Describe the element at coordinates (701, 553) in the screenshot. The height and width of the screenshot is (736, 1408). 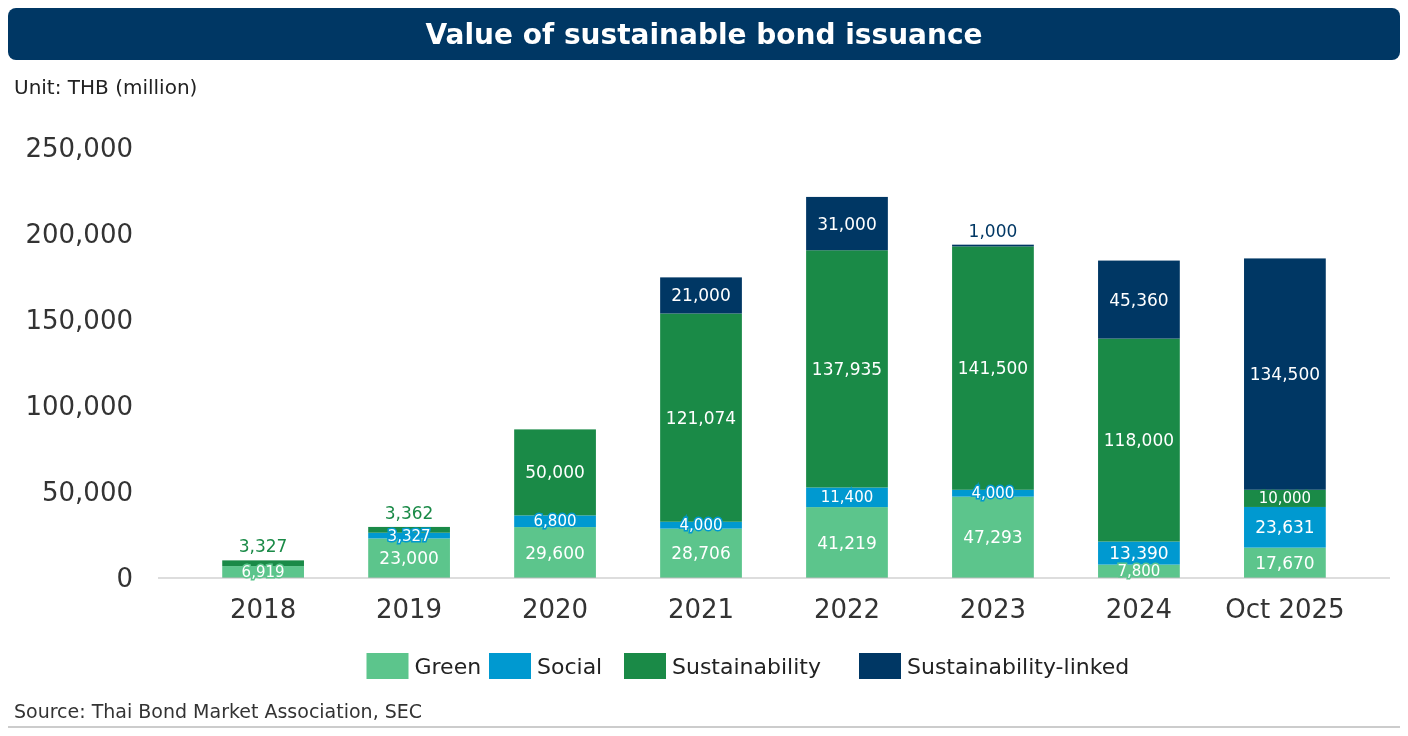
I see `data-label: 28,706` at that location.